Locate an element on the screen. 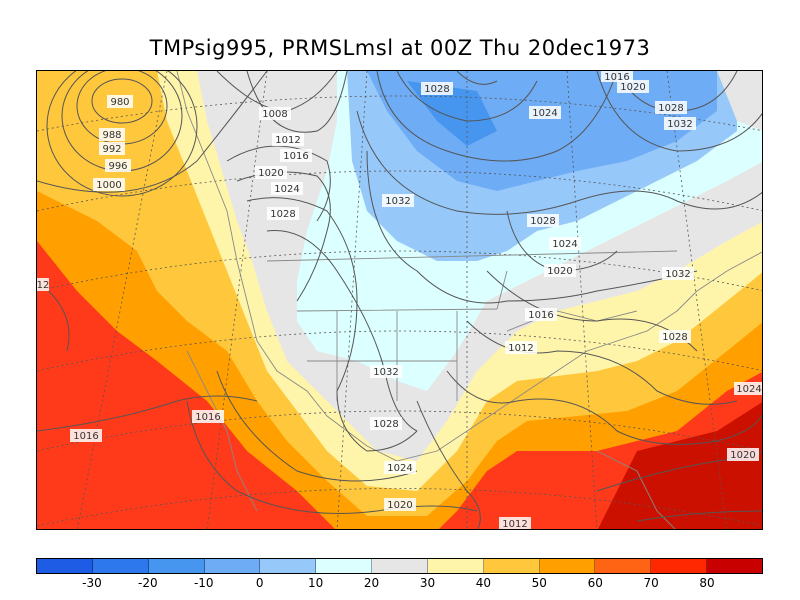  isobar-label: 1008 is located at coordinates (275, 113).